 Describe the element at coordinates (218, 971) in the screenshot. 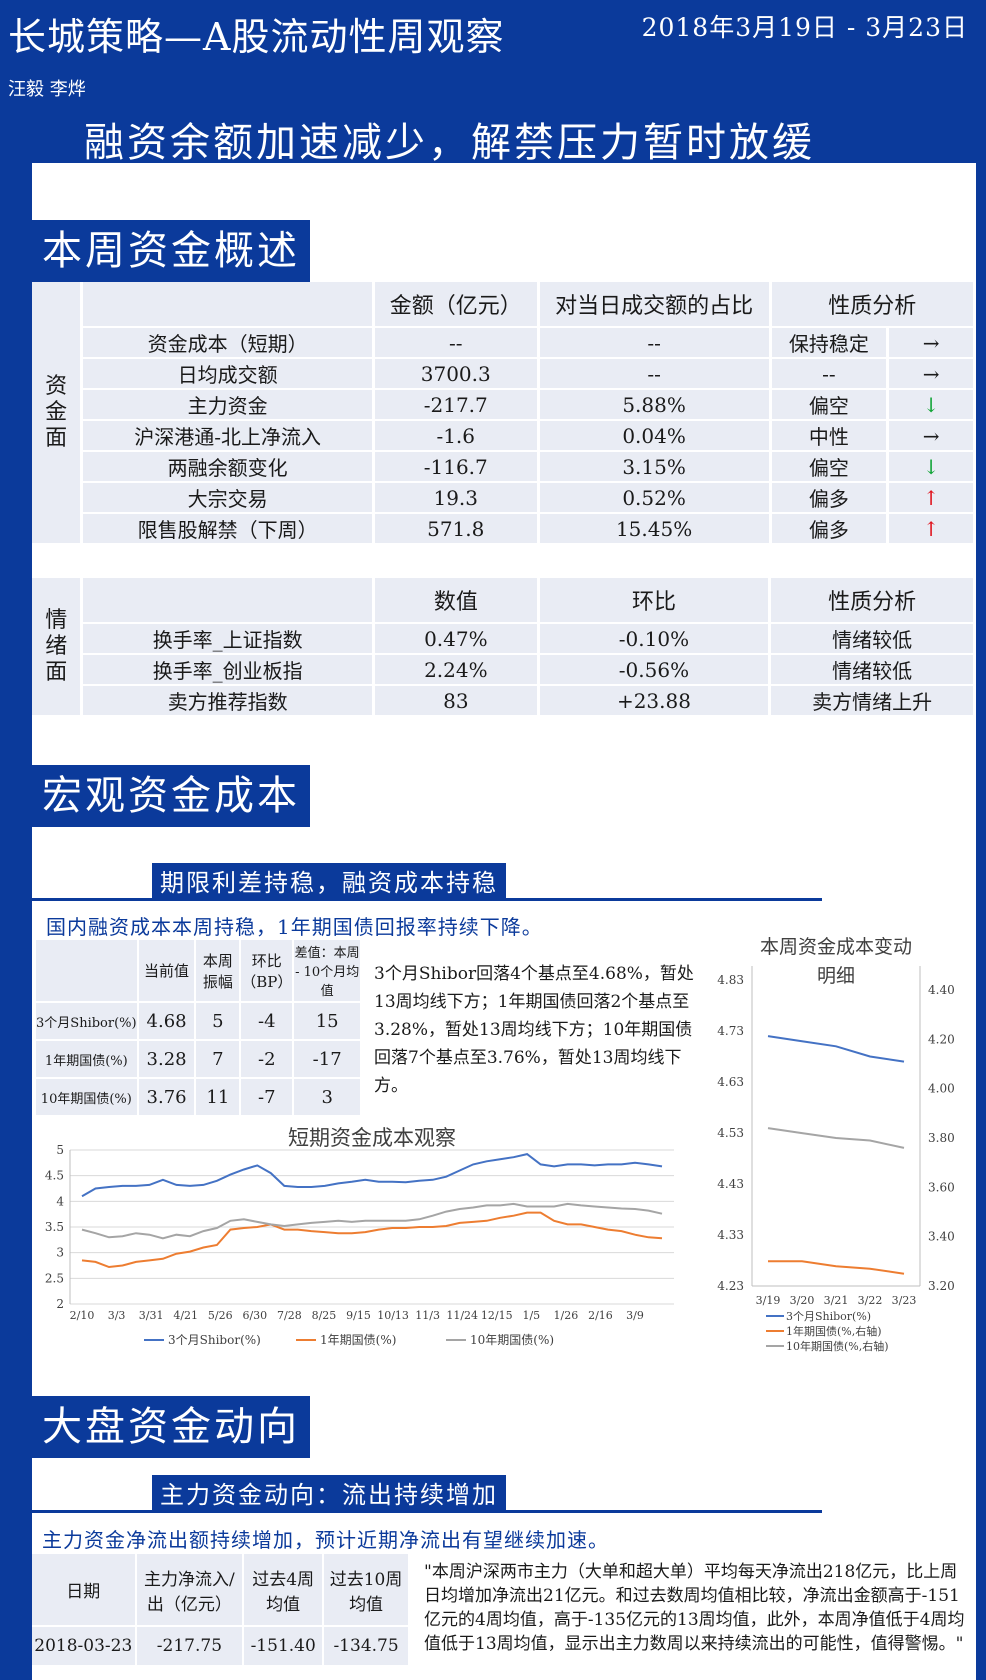

I see `rates-header-amplitude: 本周振幅` at that location.